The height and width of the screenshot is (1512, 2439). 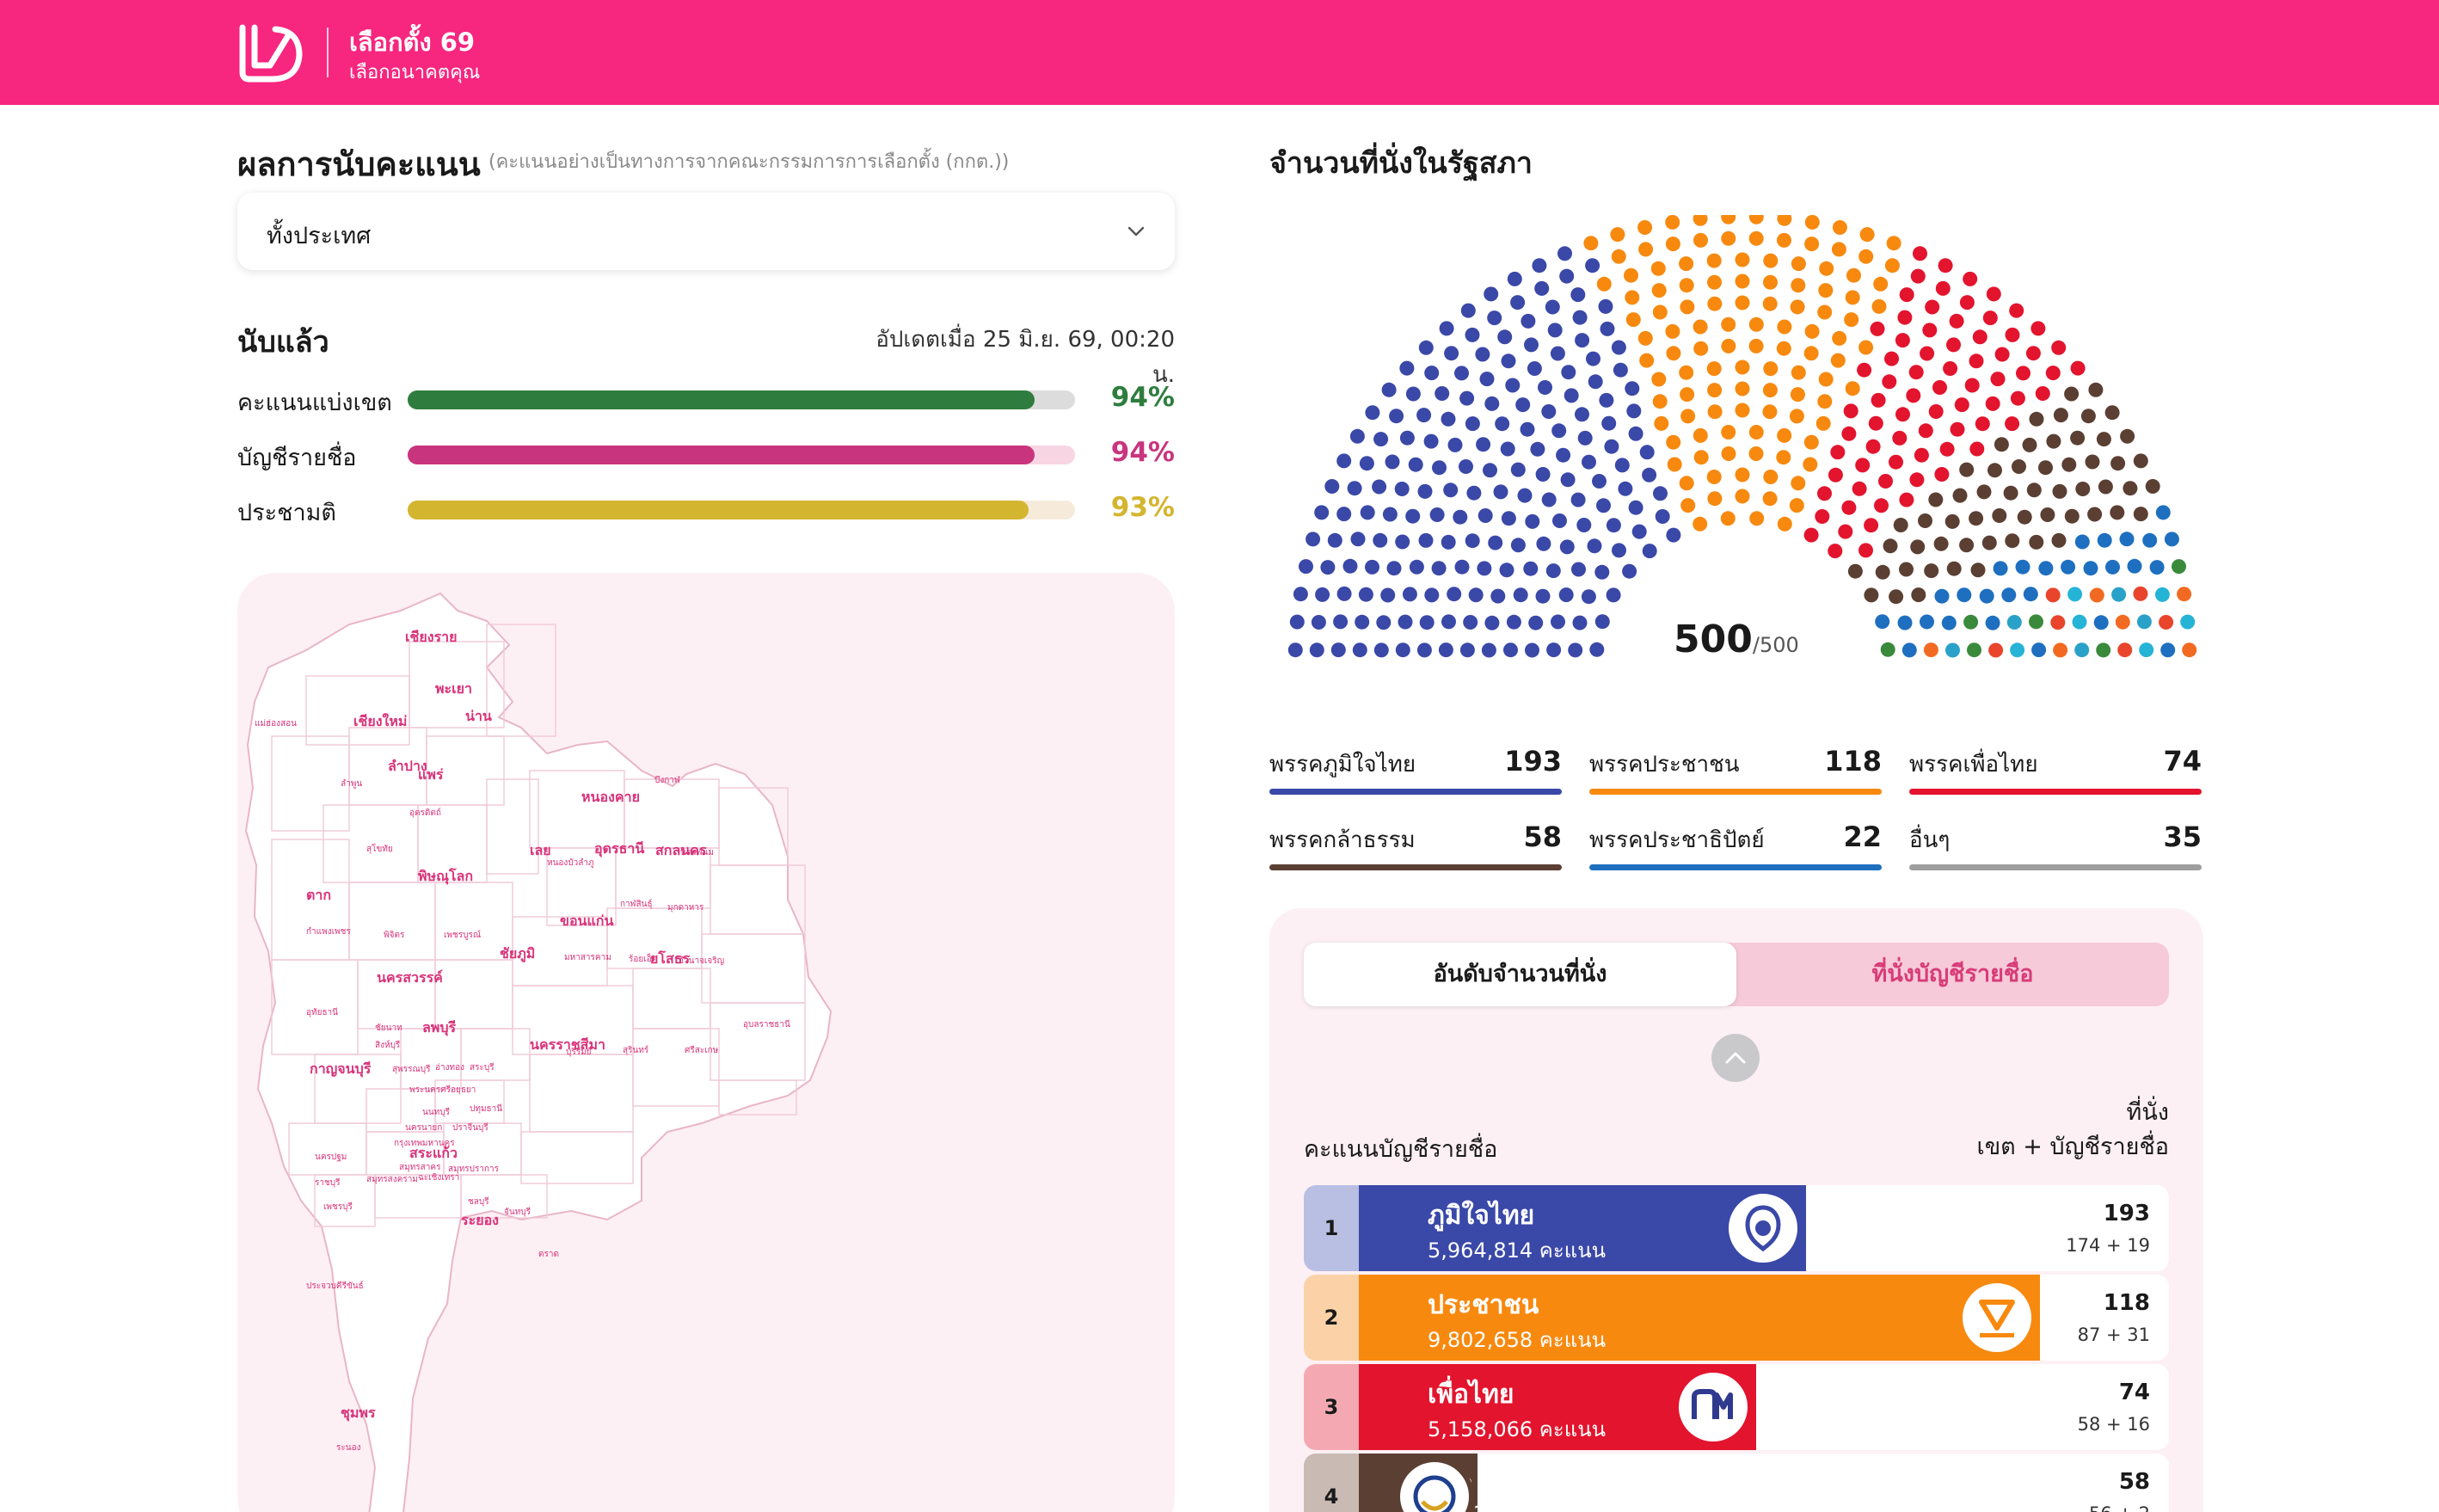 I want to click on province-label: มหาสารคาม, so click(x=587, y=958).